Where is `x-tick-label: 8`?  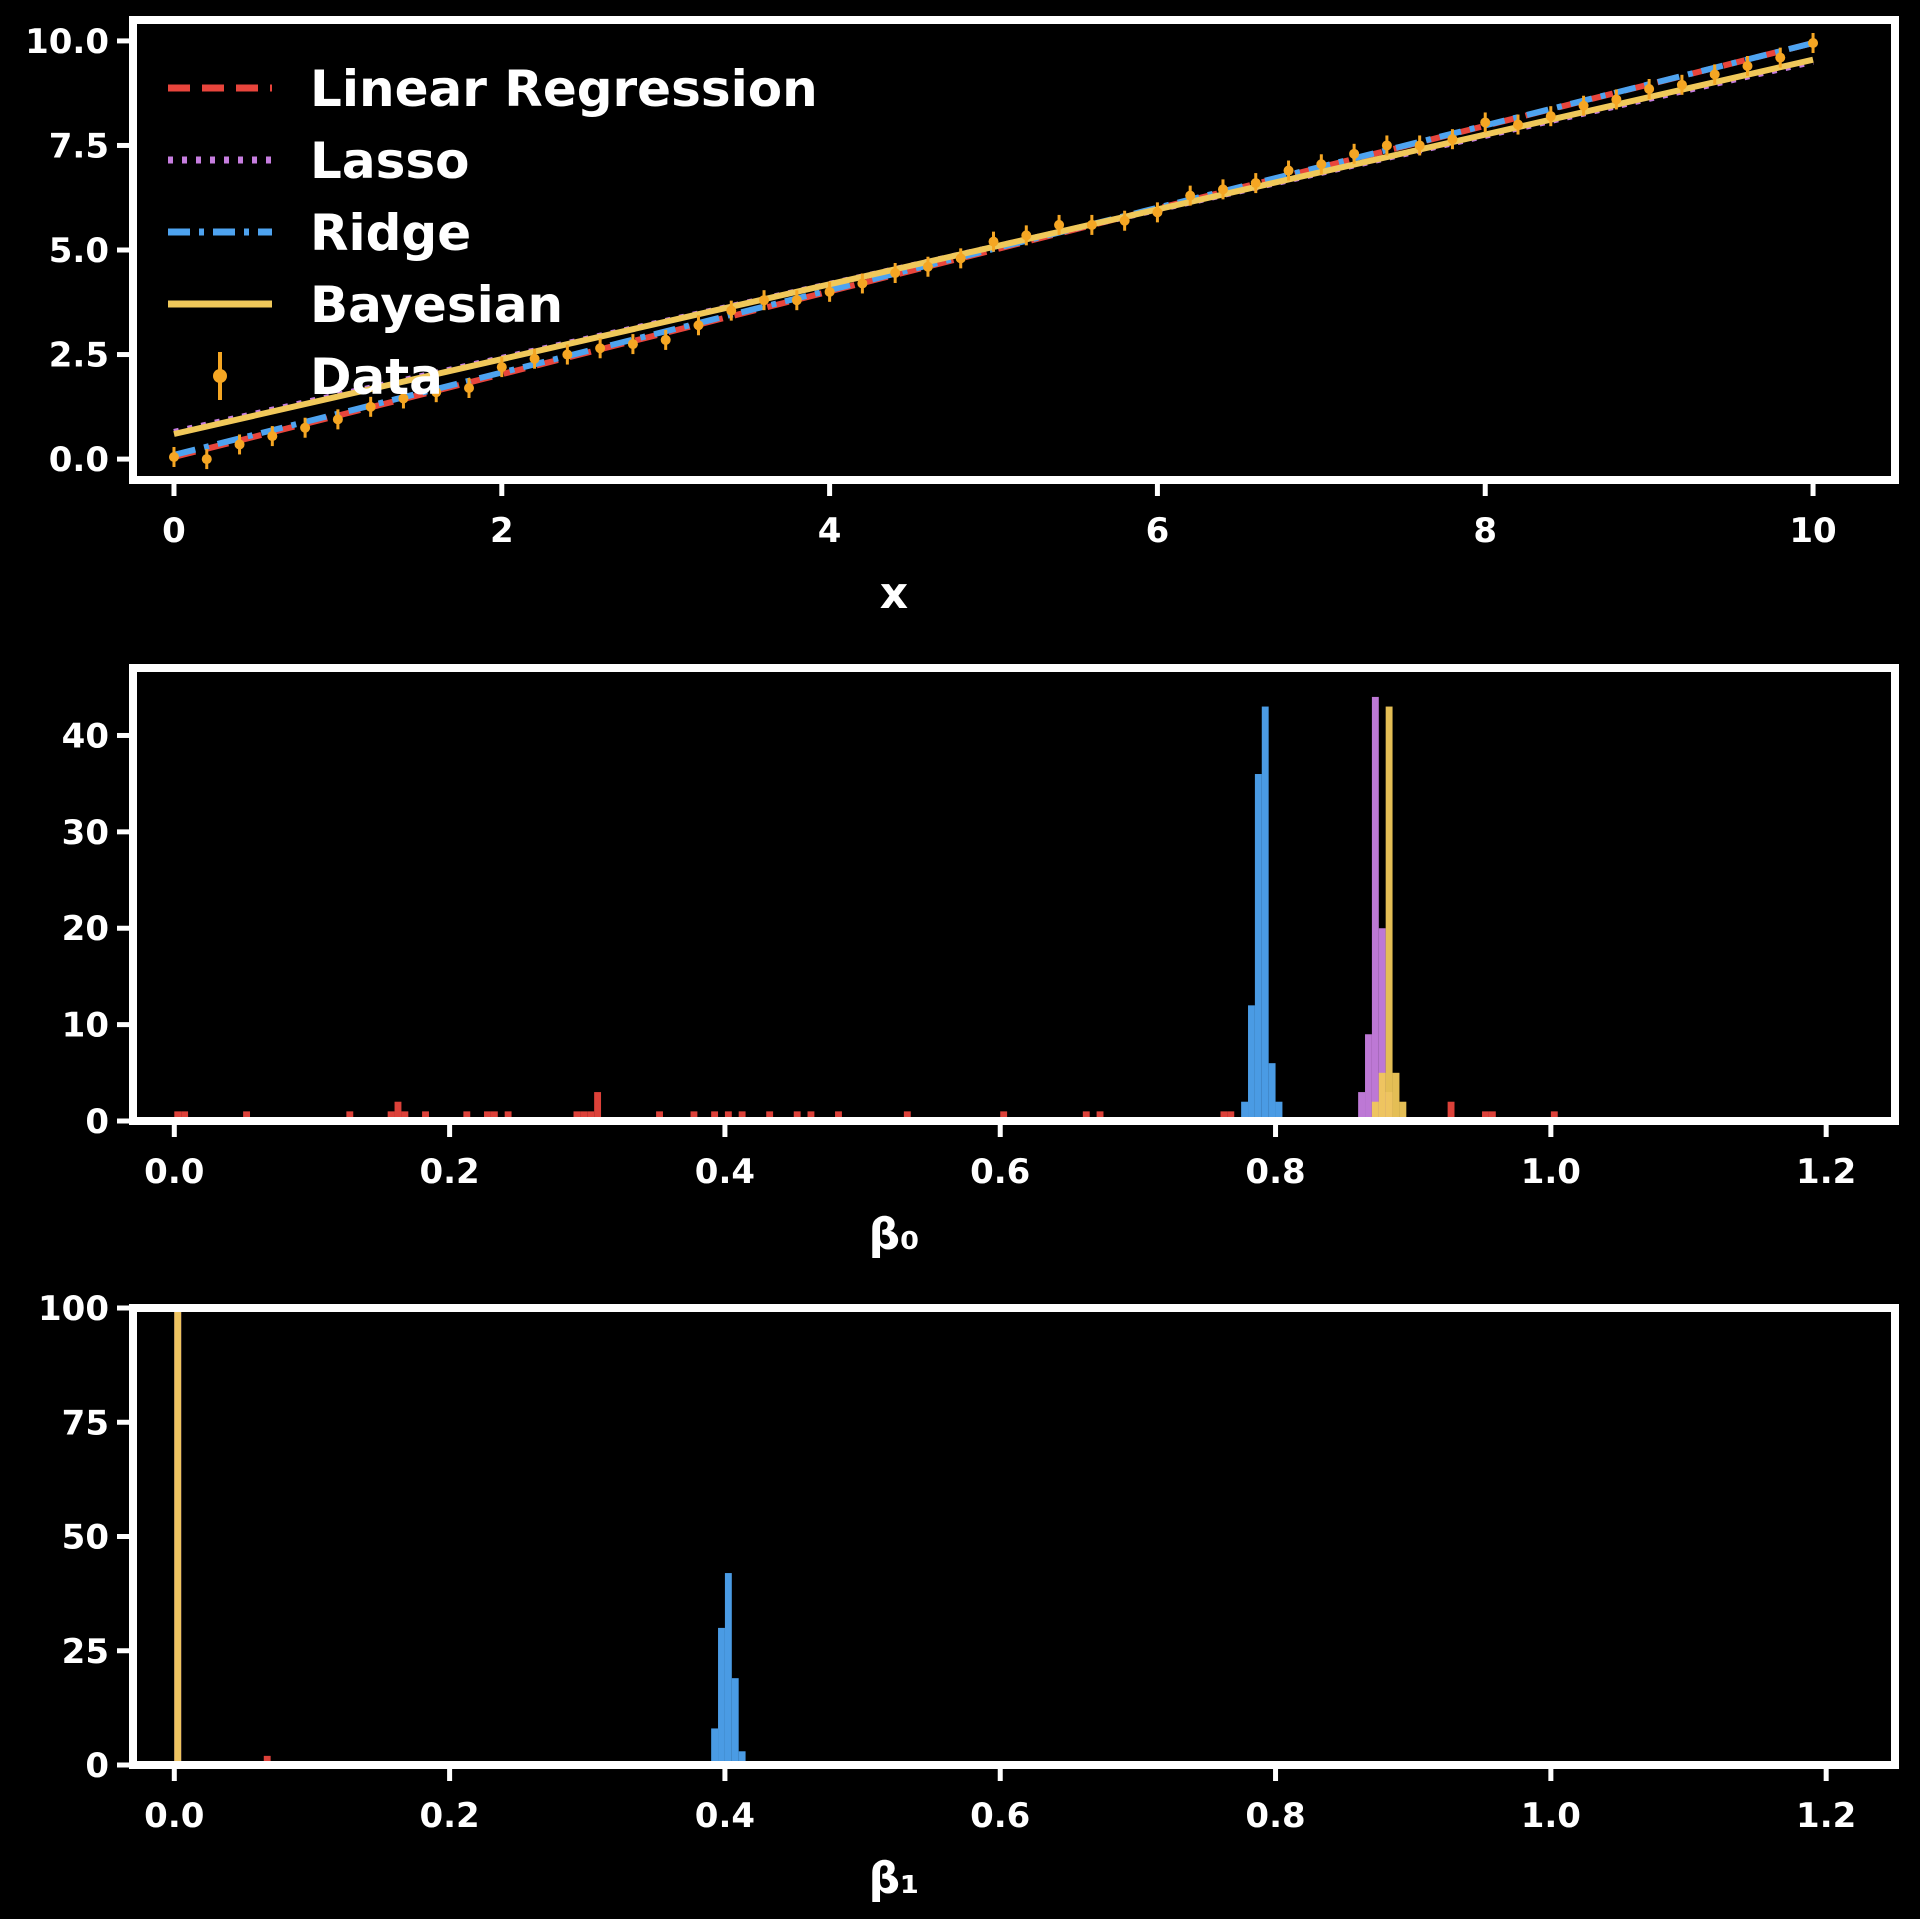 x-tick-label: 8 is located at coordinates (1485, 531).